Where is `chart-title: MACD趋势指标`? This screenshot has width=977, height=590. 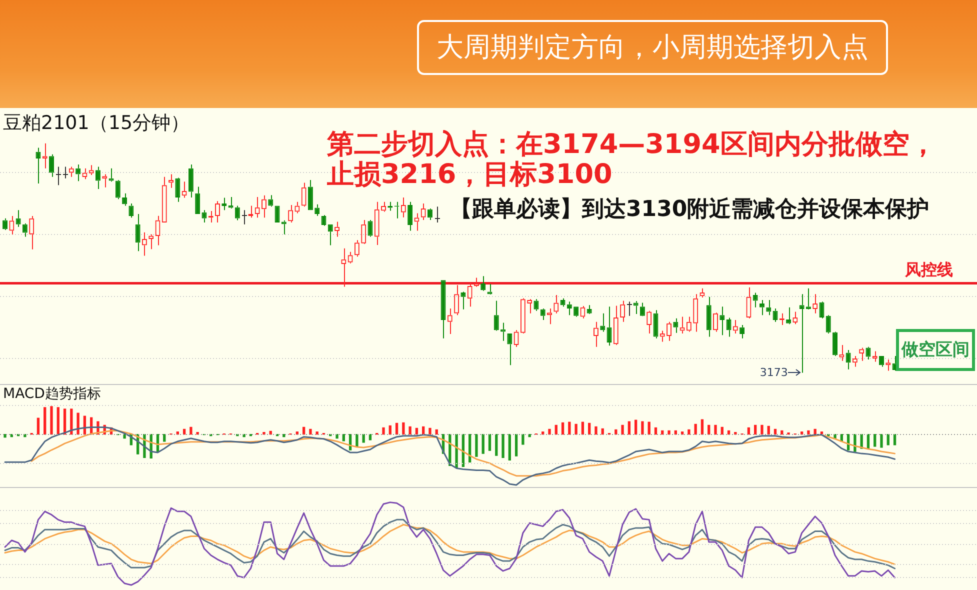 chart-title: MACD趋势指标 is located at coordinates (52, 394).